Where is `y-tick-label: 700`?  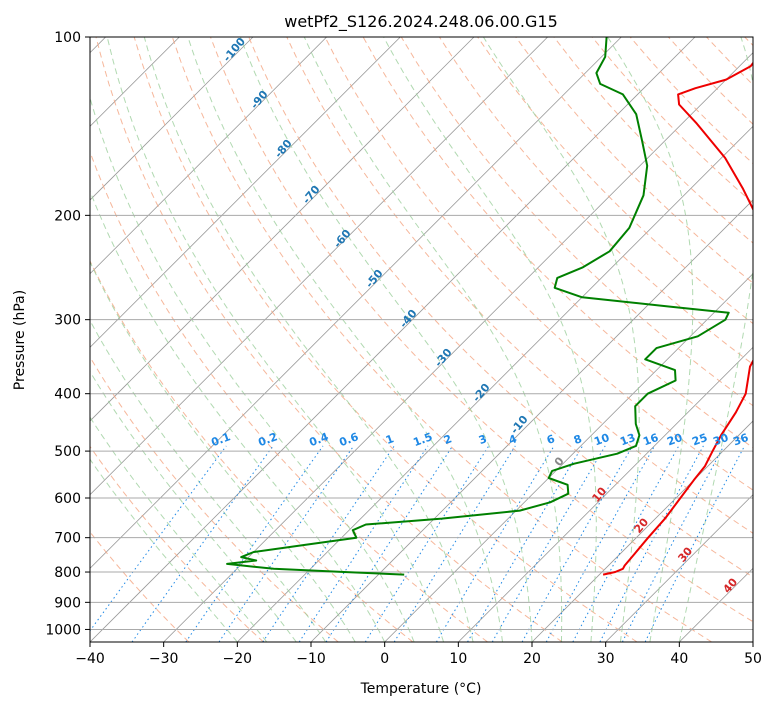 y-tick-label: 700 is located at coordinates (67, 539).